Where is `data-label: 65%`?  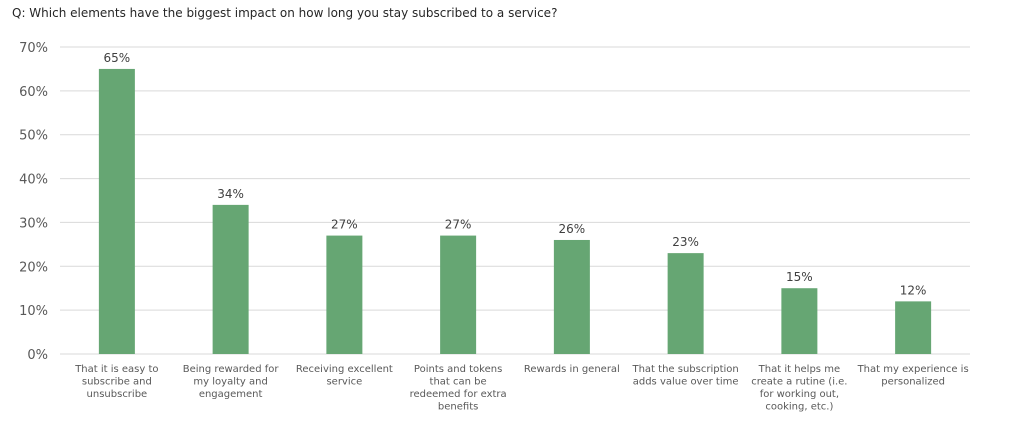 data-label: 65% is located at coordinates (117, 58).